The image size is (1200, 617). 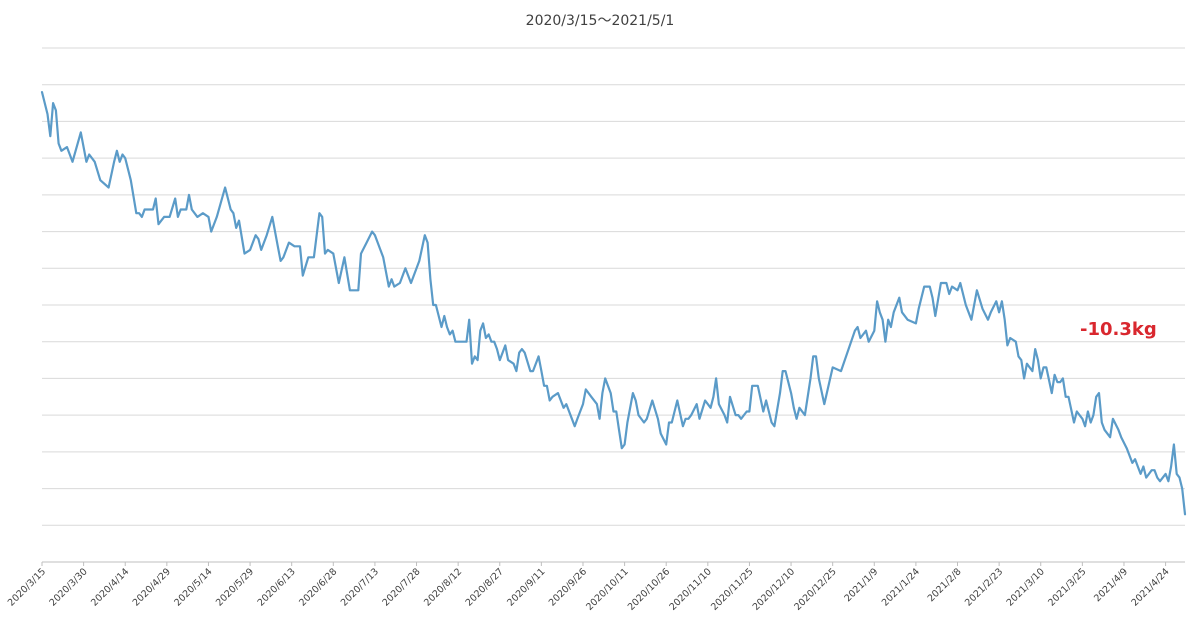 What do you see at coordinates (277, 587) in the screenshot?
I see `x-tick-label: 2020/6/13` at bounding box center [277, 587].